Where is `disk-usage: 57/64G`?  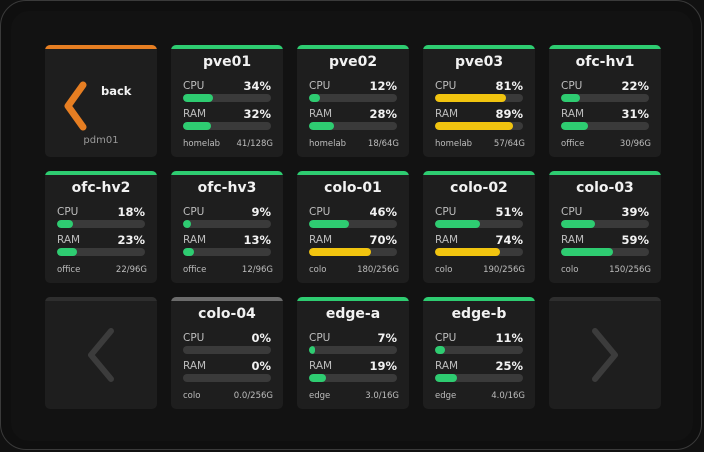 disk-usage: 57/64G is located at coordinates (509, 144).